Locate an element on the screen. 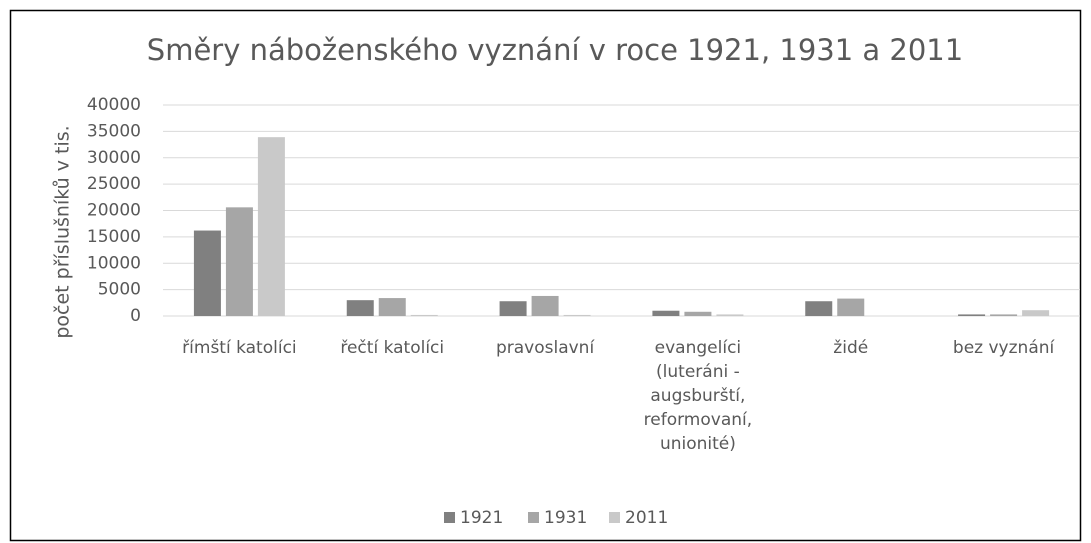  y-tick-label: 15000 is located at coordinates (114, 237).